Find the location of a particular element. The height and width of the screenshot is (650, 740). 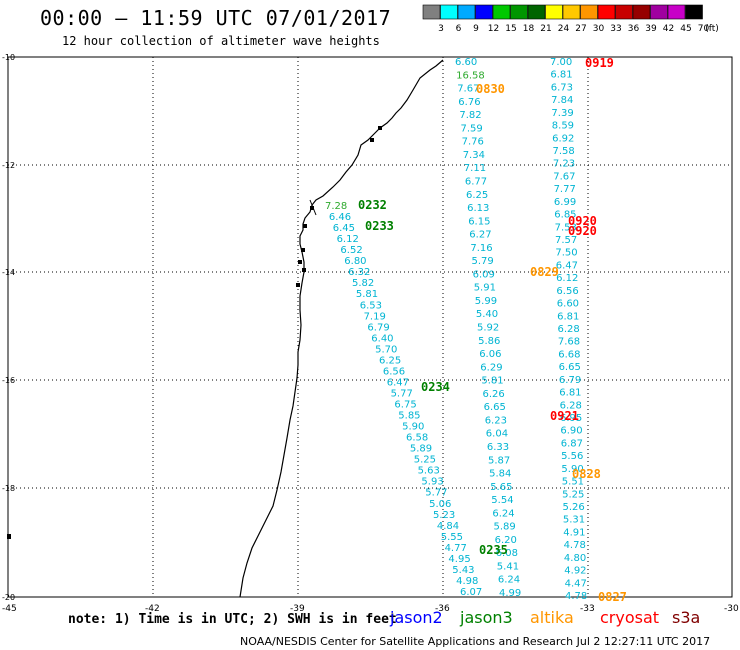

color-scale-legend: 3 6 9 12 15 18 21 24 27 30 33 36 39 42 45 70(ft) is located at coordinates (570, 19).